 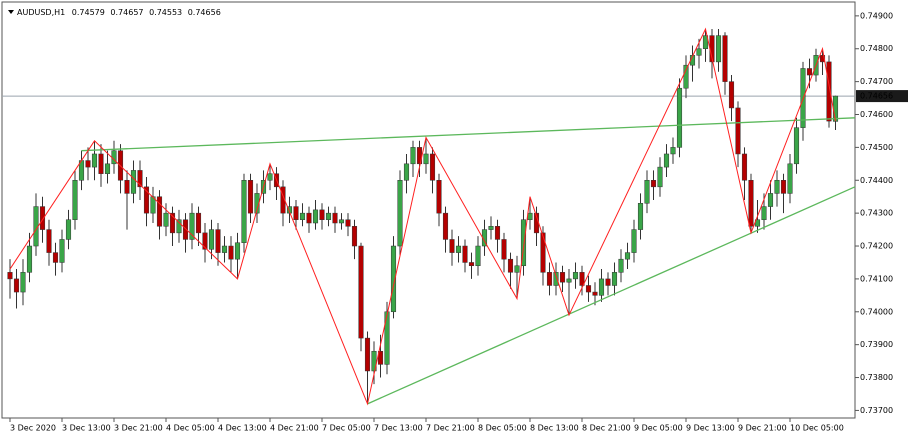 I want to click on y-tick-label: 0.74200, so click(x=876, y=246).